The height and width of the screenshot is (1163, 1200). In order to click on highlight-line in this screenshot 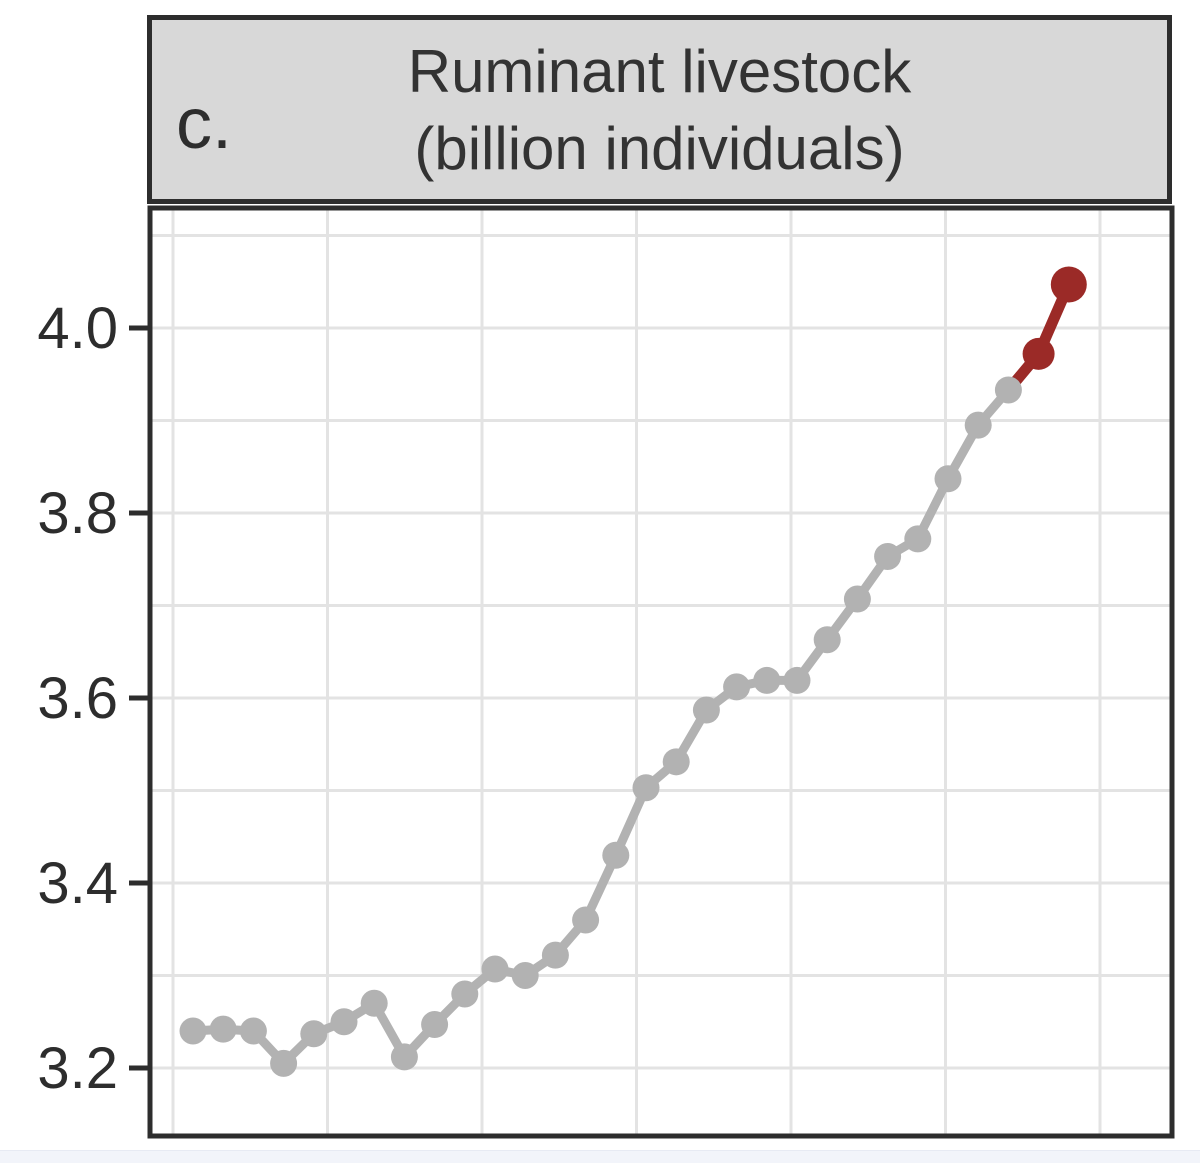, I will do `click(1038, 337)`.